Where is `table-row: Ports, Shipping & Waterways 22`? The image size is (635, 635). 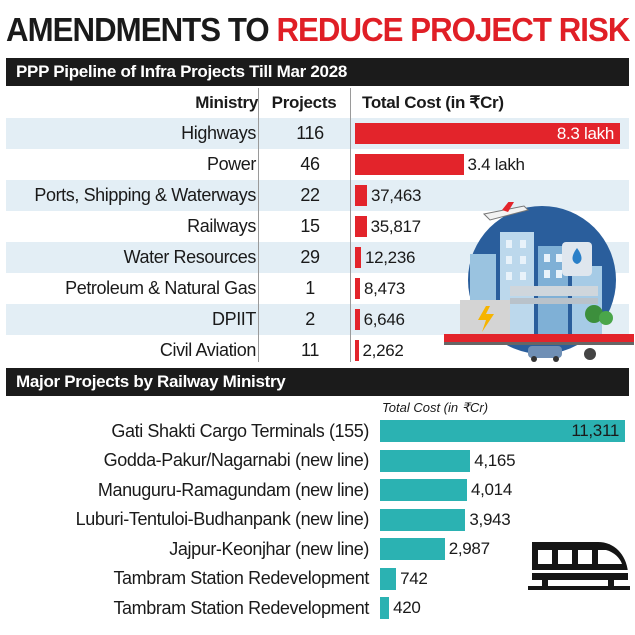
table-row: Ports, Shipping & Waterways 22 is located at coordinates (317, 195).